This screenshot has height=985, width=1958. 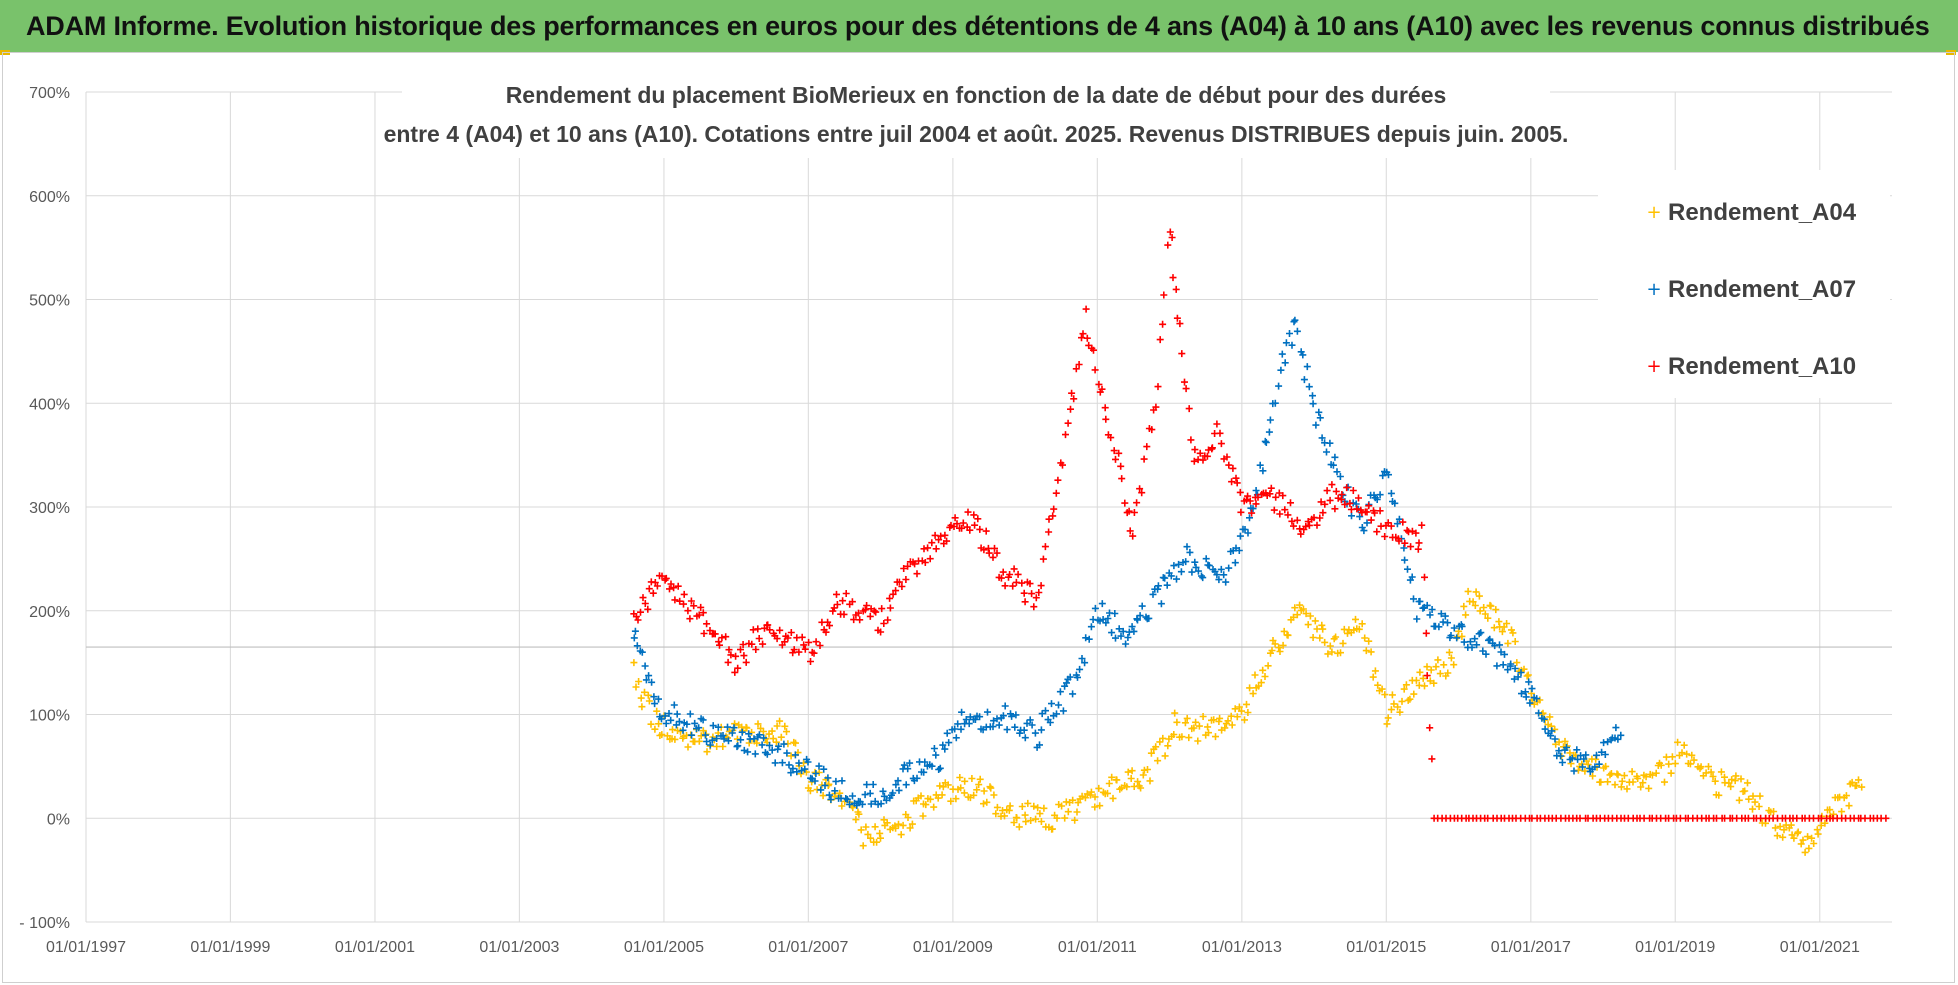 What do you see at coordinates (664, 947) in the screenshot?
I see `x-tick-label: 01/01/2005` at bounding box center [664, 947].